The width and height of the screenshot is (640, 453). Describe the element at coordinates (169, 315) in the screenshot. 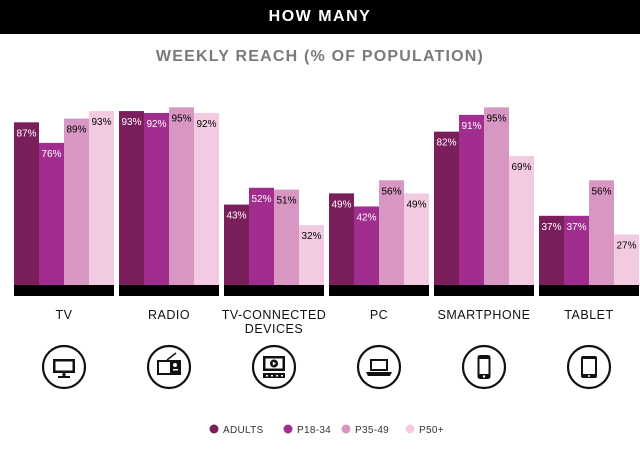

I see `category-label: RADIO` at that location.